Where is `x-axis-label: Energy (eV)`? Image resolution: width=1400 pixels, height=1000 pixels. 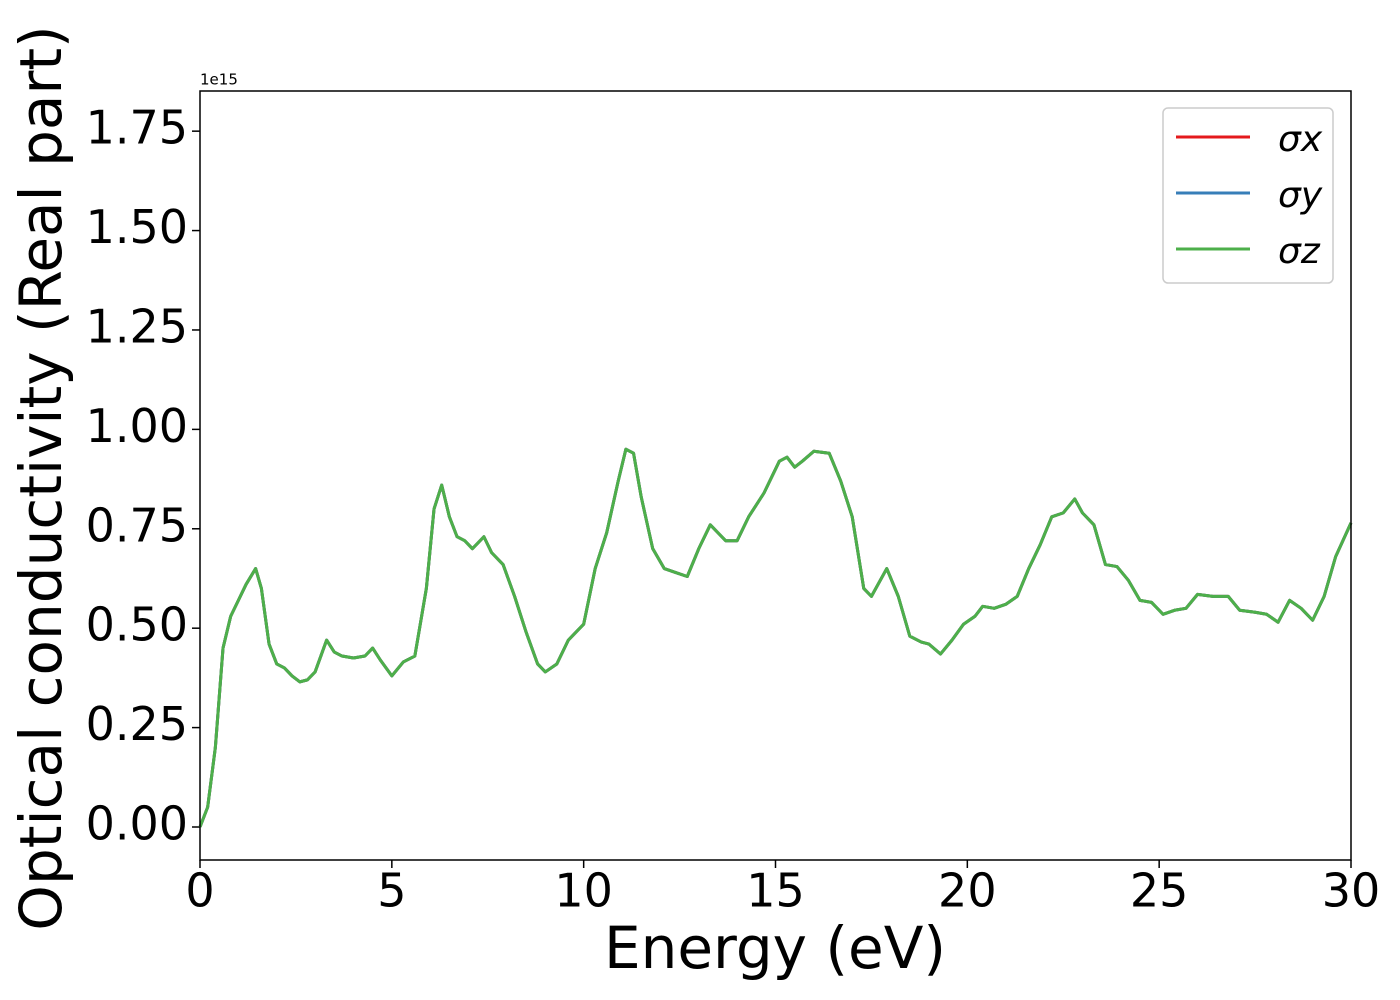 x-axis-label: Energy (eV) is located at coordinates (775, 948).